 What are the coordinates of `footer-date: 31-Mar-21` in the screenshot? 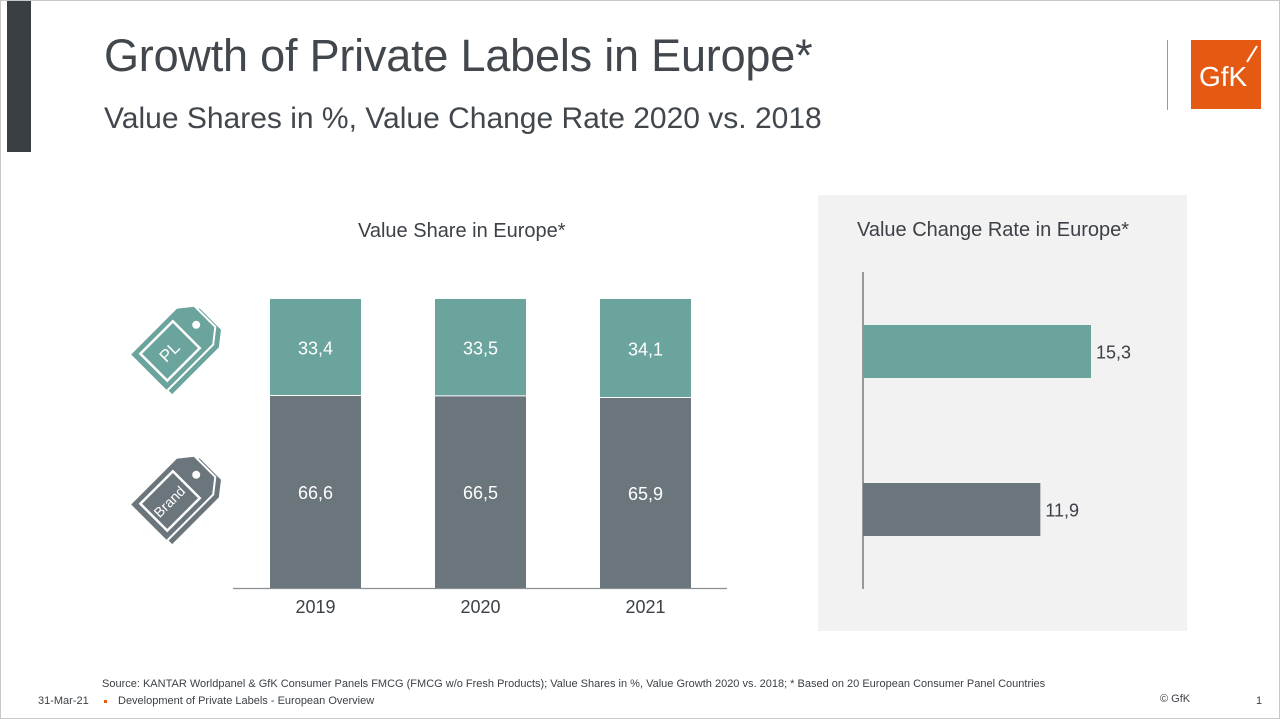 It's located at (63, 701).